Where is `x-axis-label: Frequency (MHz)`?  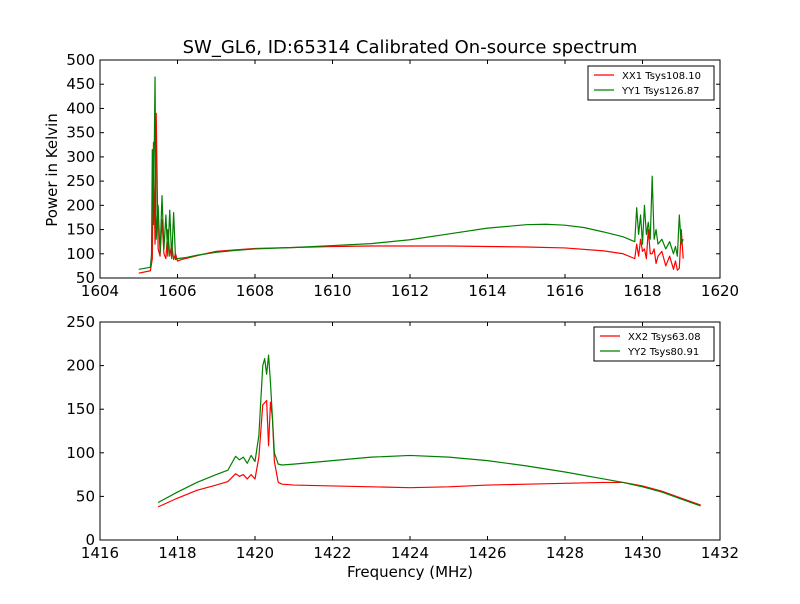 x-axis-label: Frequency (MHz) is located at coordinates (410, 572).